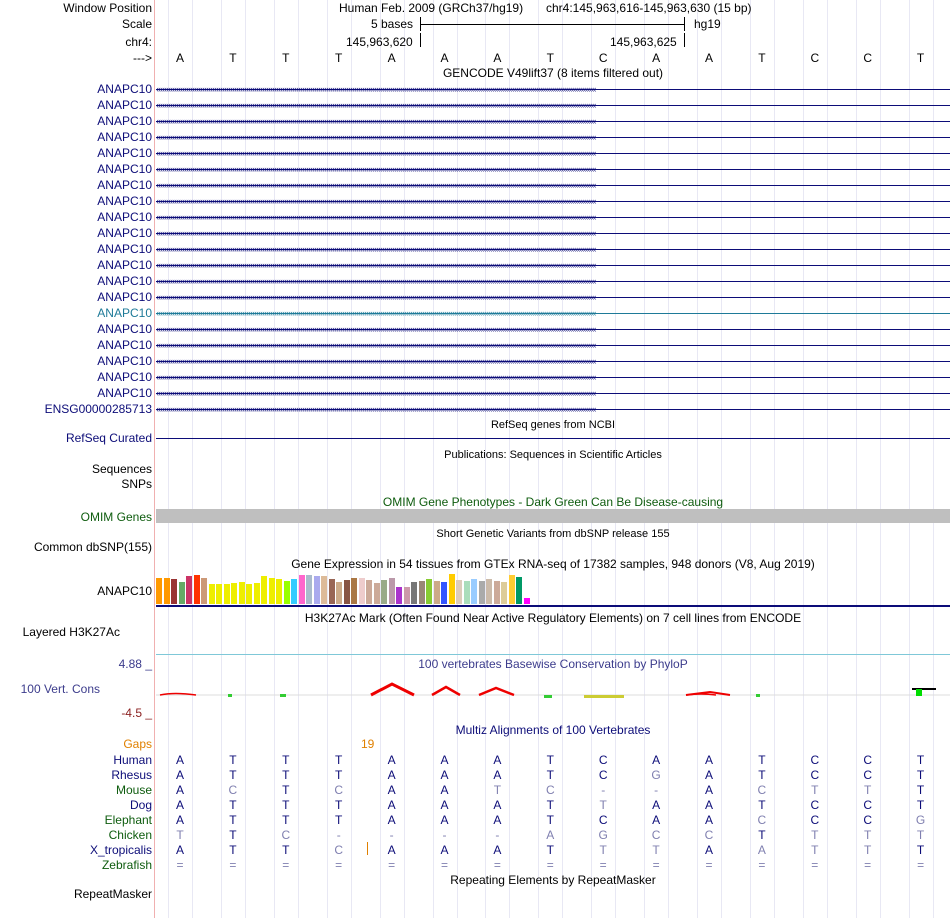 This screenshot has height=918, width=950. What do you see at coordinates (131, 775) in the screenshot?
I see `species-label: Rhesus` at bounding box center [131, 775].